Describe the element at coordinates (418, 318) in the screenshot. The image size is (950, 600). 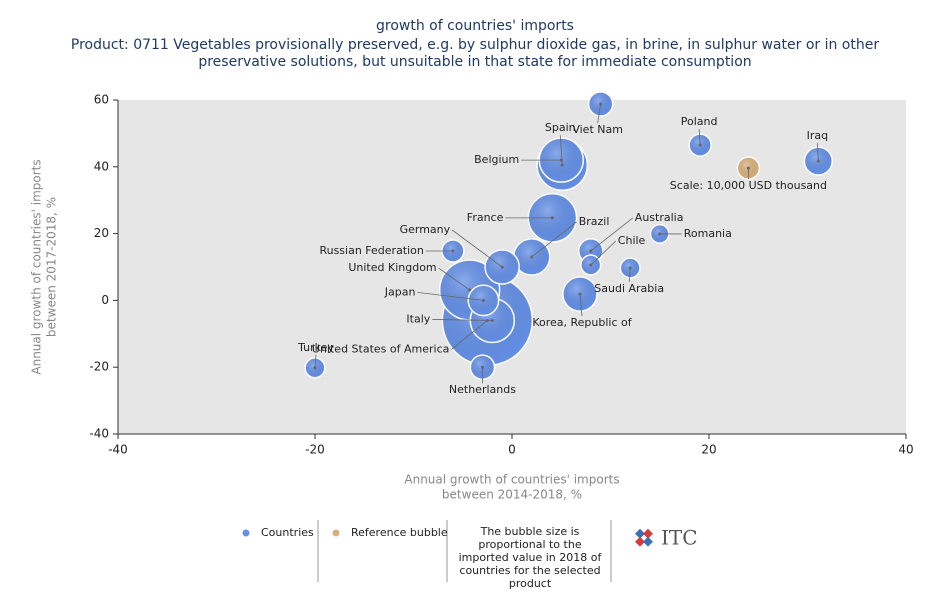
I see `bubble-label: Italy` at that location.